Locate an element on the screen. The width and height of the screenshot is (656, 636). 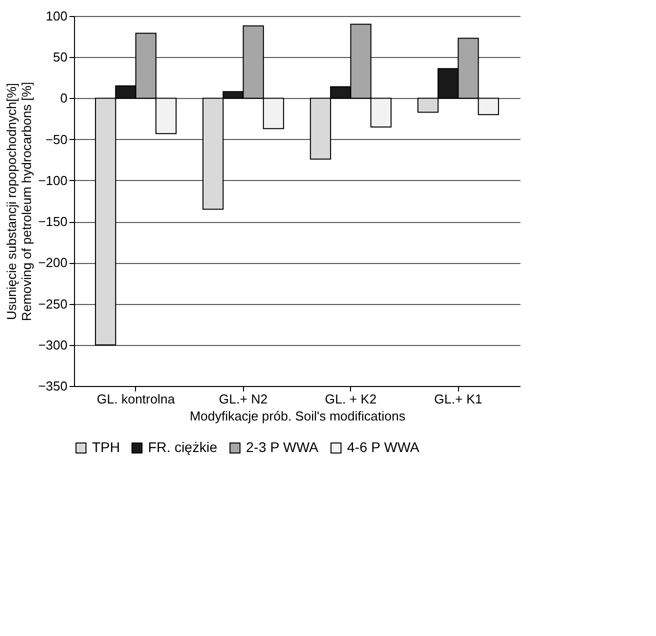
x-tick-label: GL. + K2 is located at coordinates (350, 399).